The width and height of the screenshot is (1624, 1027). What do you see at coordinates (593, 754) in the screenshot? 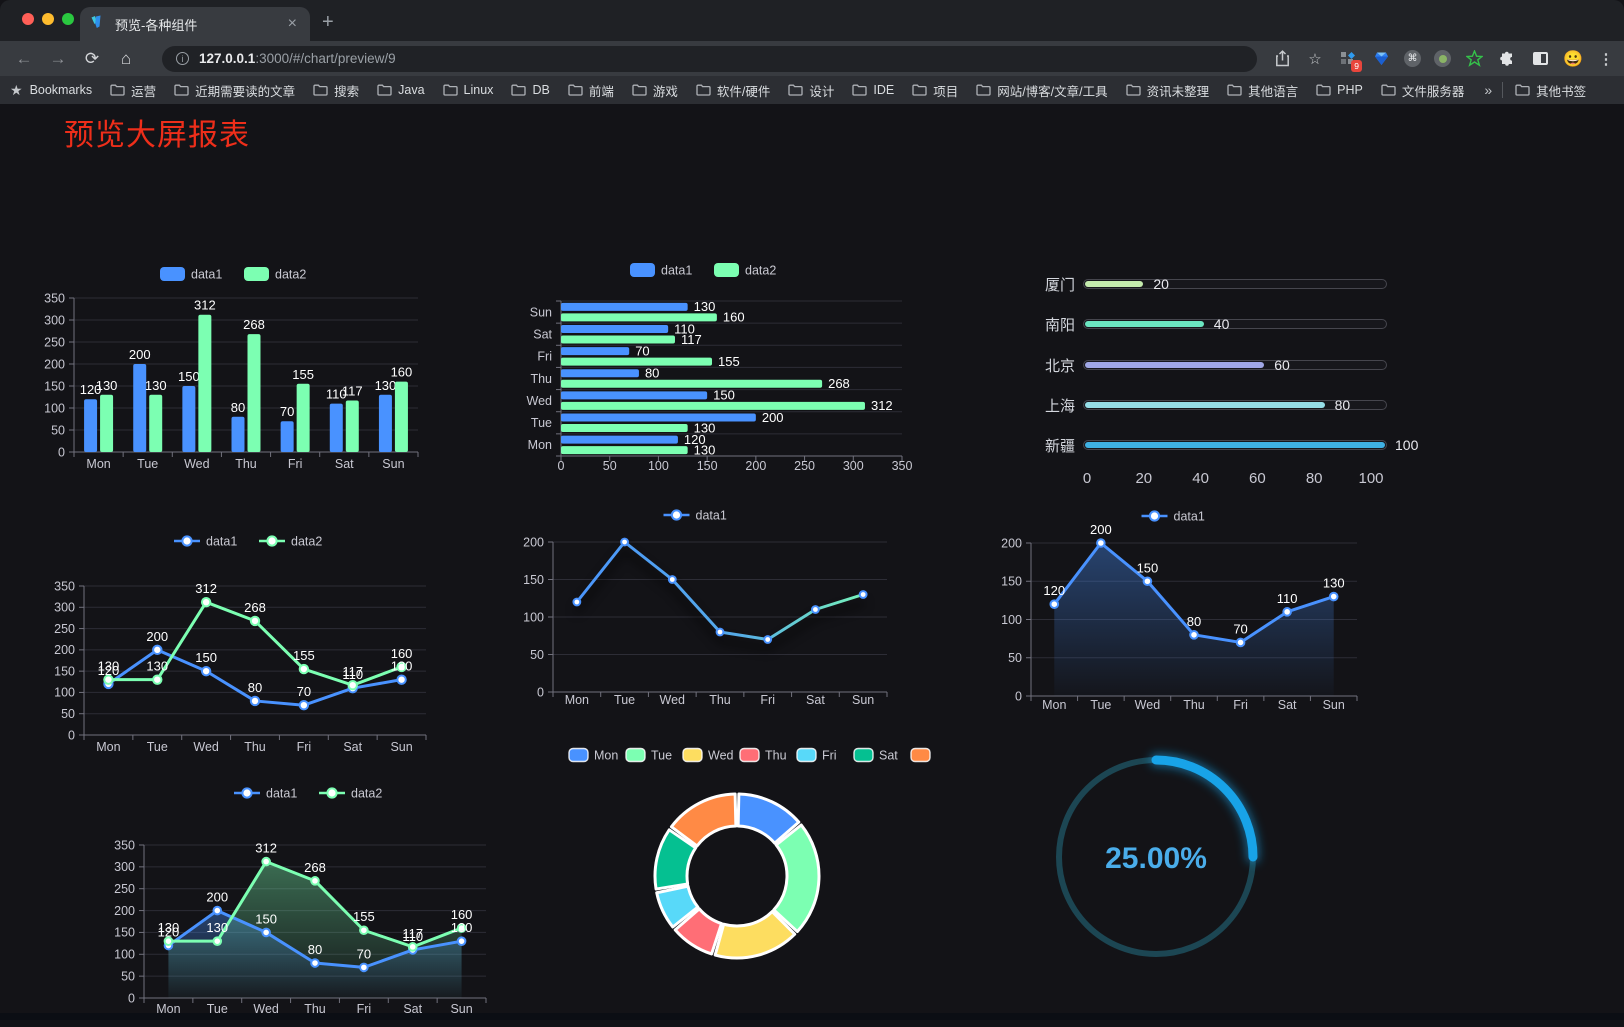
I see `legend-item-Mon: Mon` at bounding box center [593, 754].